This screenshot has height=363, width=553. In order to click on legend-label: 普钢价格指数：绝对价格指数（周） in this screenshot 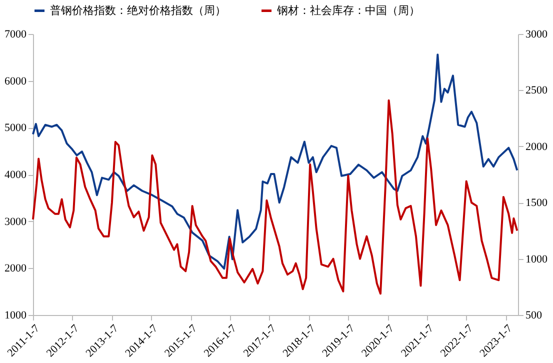, I will do `click(138, 10)`.